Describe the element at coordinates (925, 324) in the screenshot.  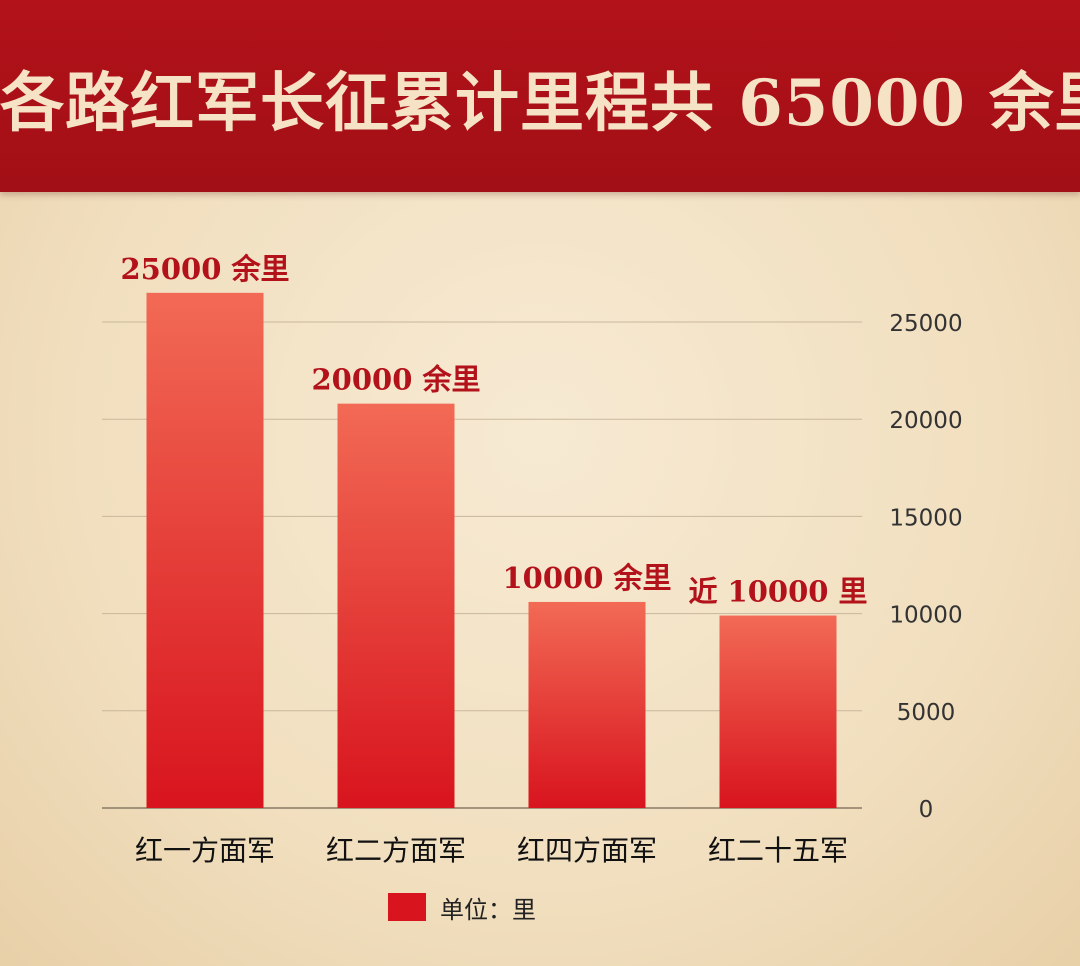
I see `y-tick-label: 25000` at that location.